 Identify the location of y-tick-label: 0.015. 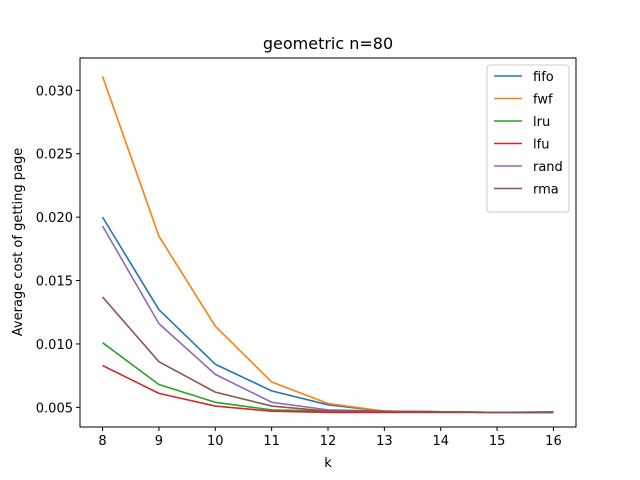
(54, 282).